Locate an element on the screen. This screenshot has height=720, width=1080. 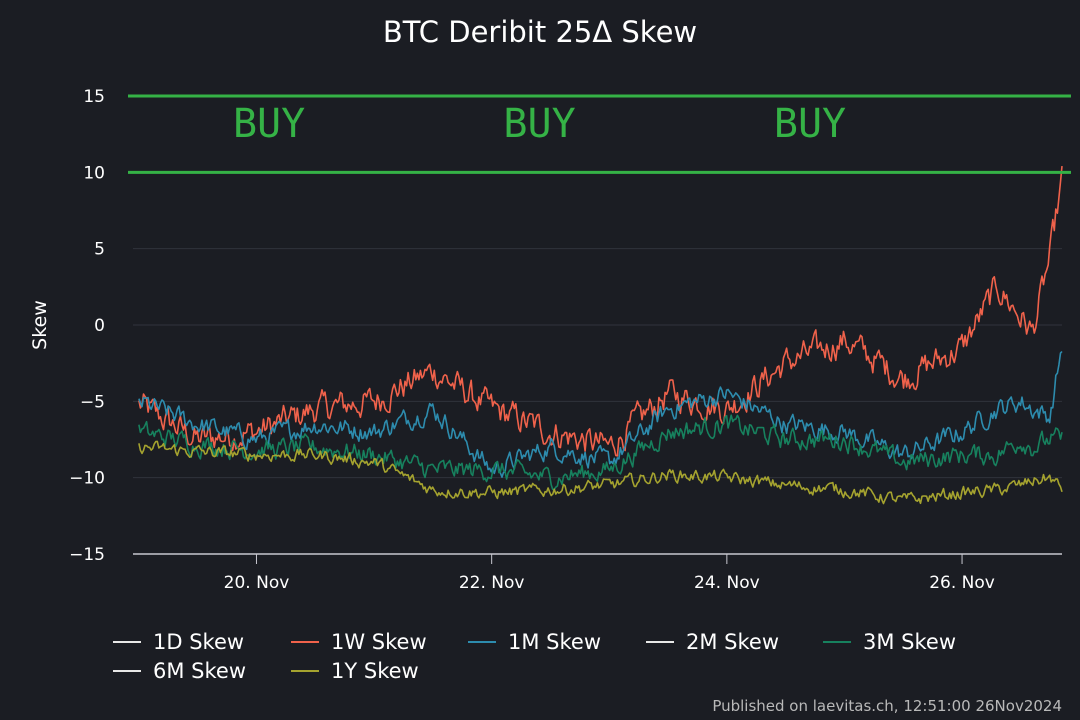
legend-item: 6M Skew is located at coordinates (179, 671).